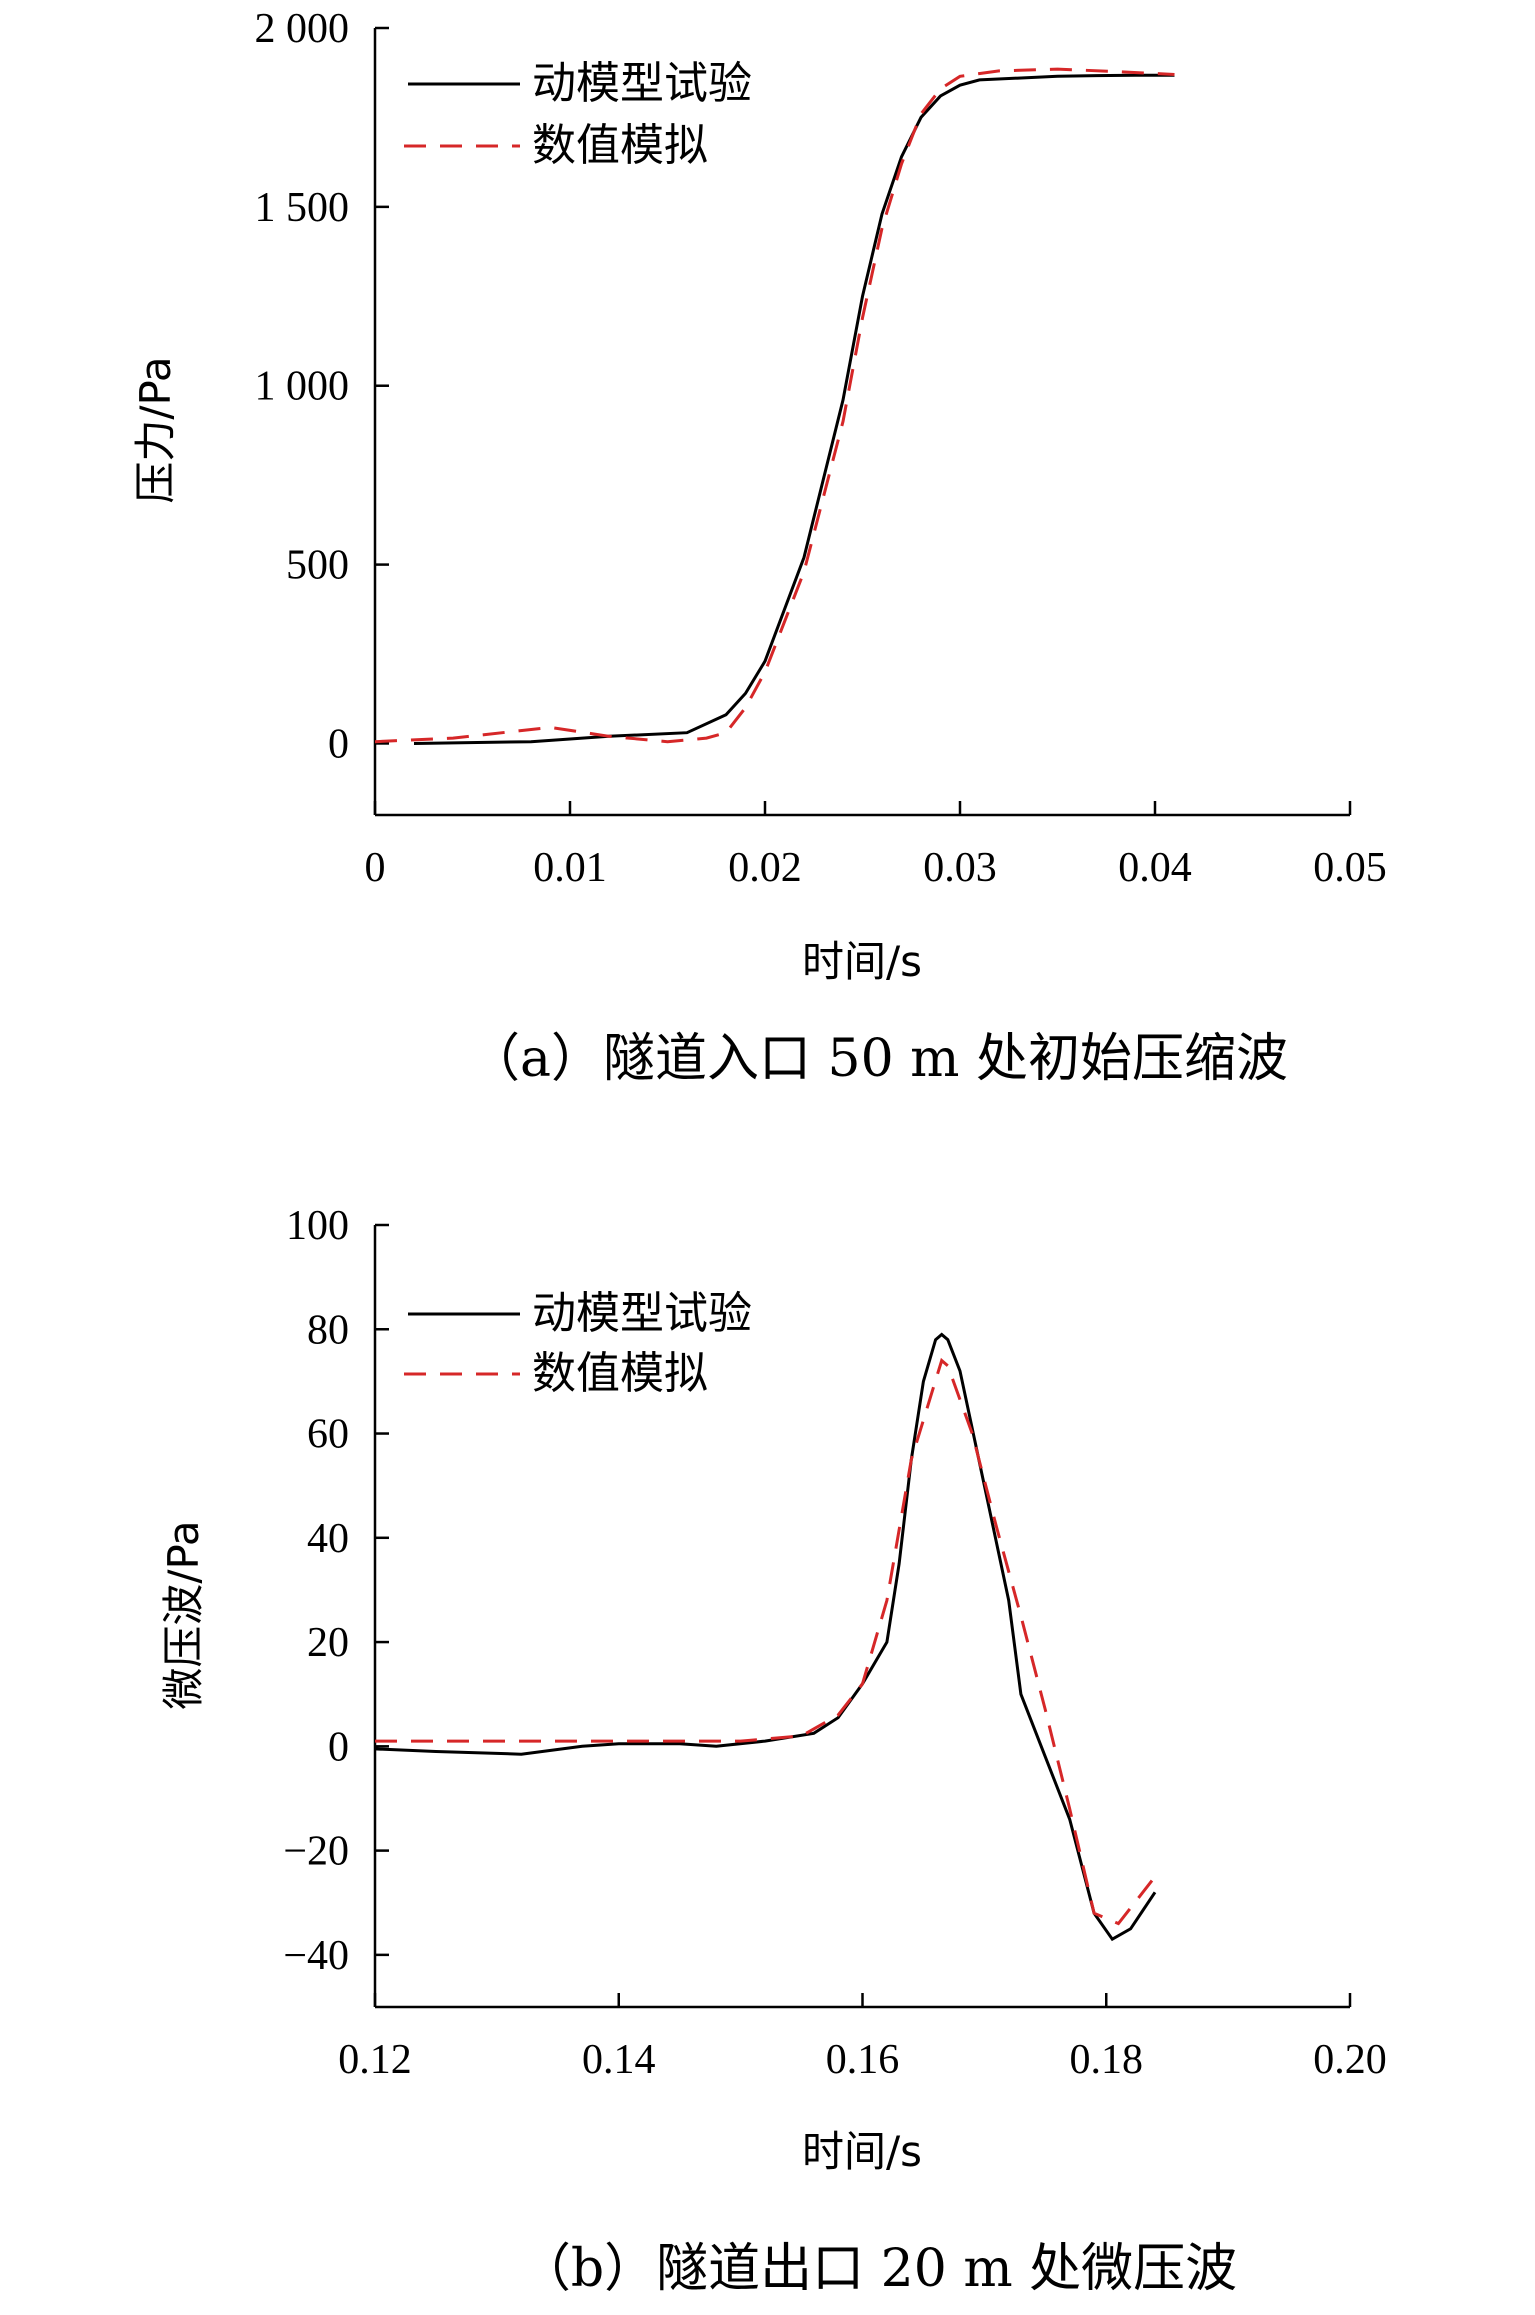  Describe the element at coordinates (1107, 2060) in the screenshot. I see `x-tick-label-b-3: 0.18` at that location.